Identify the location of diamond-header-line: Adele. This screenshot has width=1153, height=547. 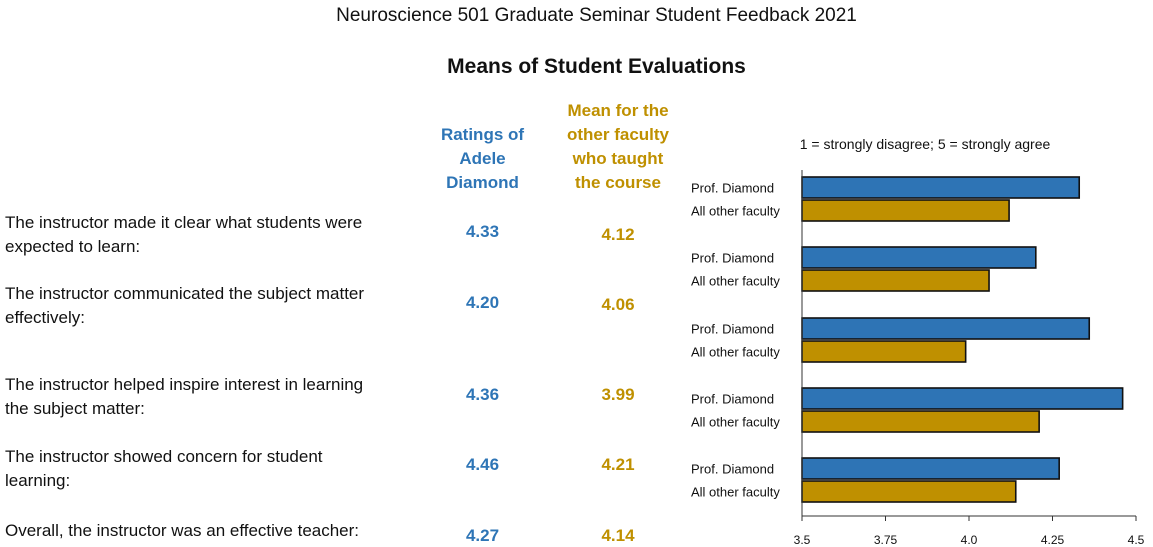
(482, 158).